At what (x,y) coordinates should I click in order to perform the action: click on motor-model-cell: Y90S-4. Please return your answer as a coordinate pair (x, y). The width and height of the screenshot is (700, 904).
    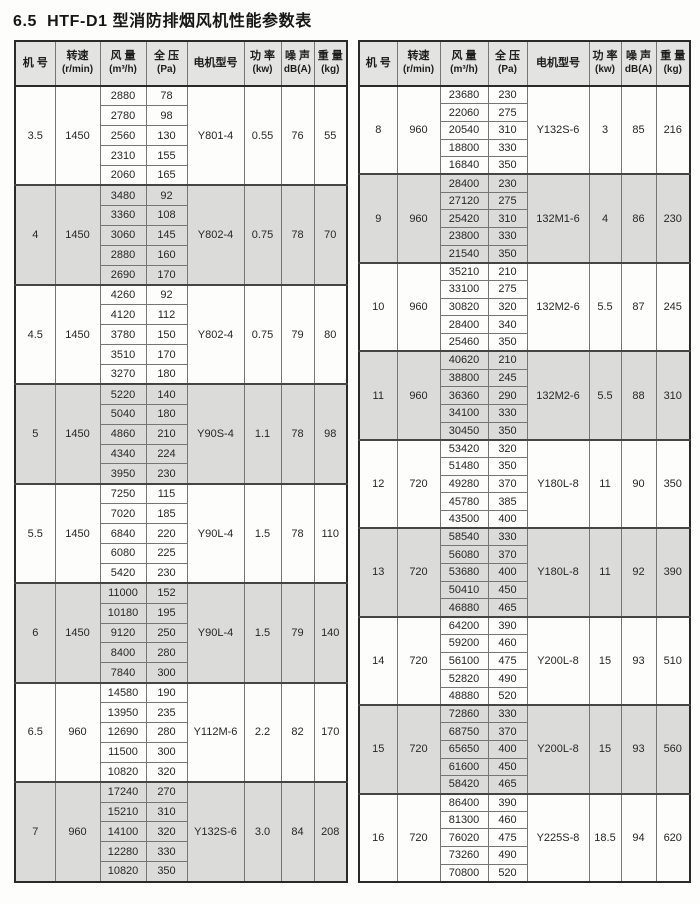
    Looking at the image, I should click on (215, 434).